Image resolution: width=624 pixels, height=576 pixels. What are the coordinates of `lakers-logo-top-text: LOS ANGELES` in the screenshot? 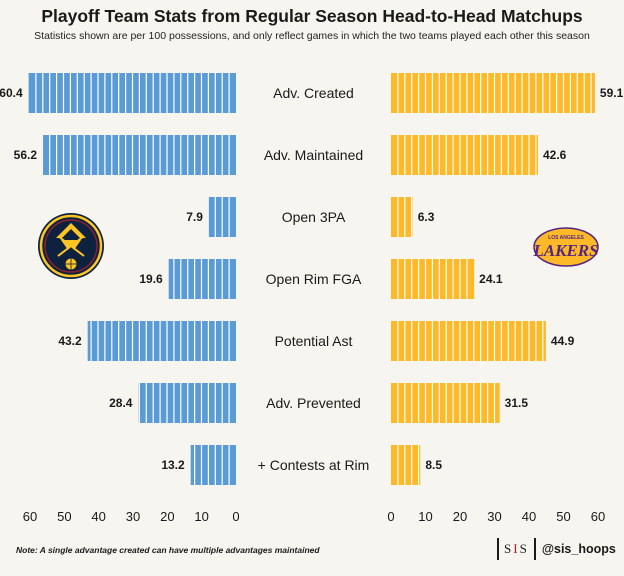 It's located at (566, 238).